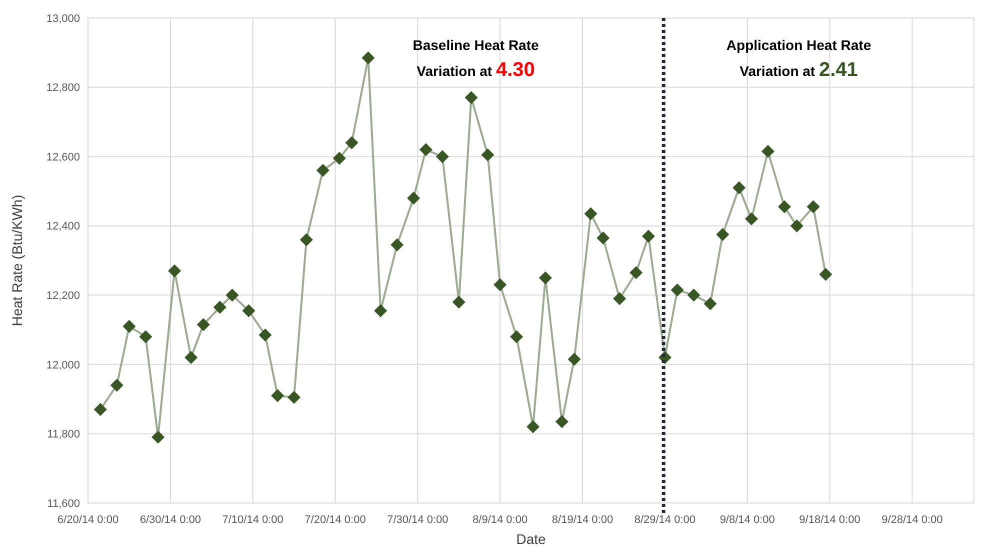  What do you see at coordinates (63, 18) in the screenshot?
I see `y-tick-label: 13,000` at bounding box center [63, 18].